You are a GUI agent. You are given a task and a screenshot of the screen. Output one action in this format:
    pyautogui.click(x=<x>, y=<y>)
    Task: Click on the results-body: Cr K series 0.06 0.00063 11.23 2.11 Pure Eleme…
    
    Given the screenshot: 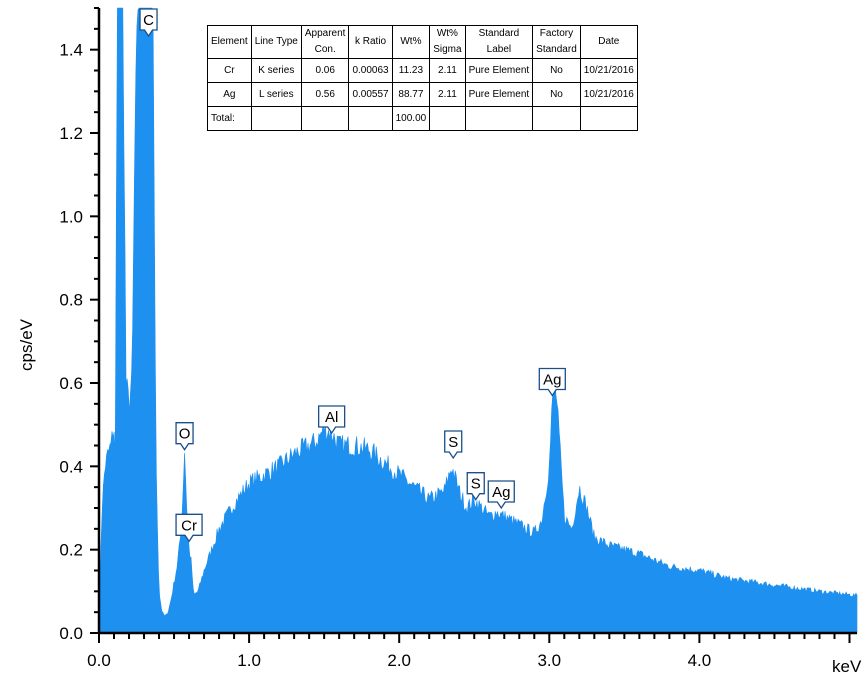 What is the action you would take?
    pyautogui.click(x=422, y=94)
    